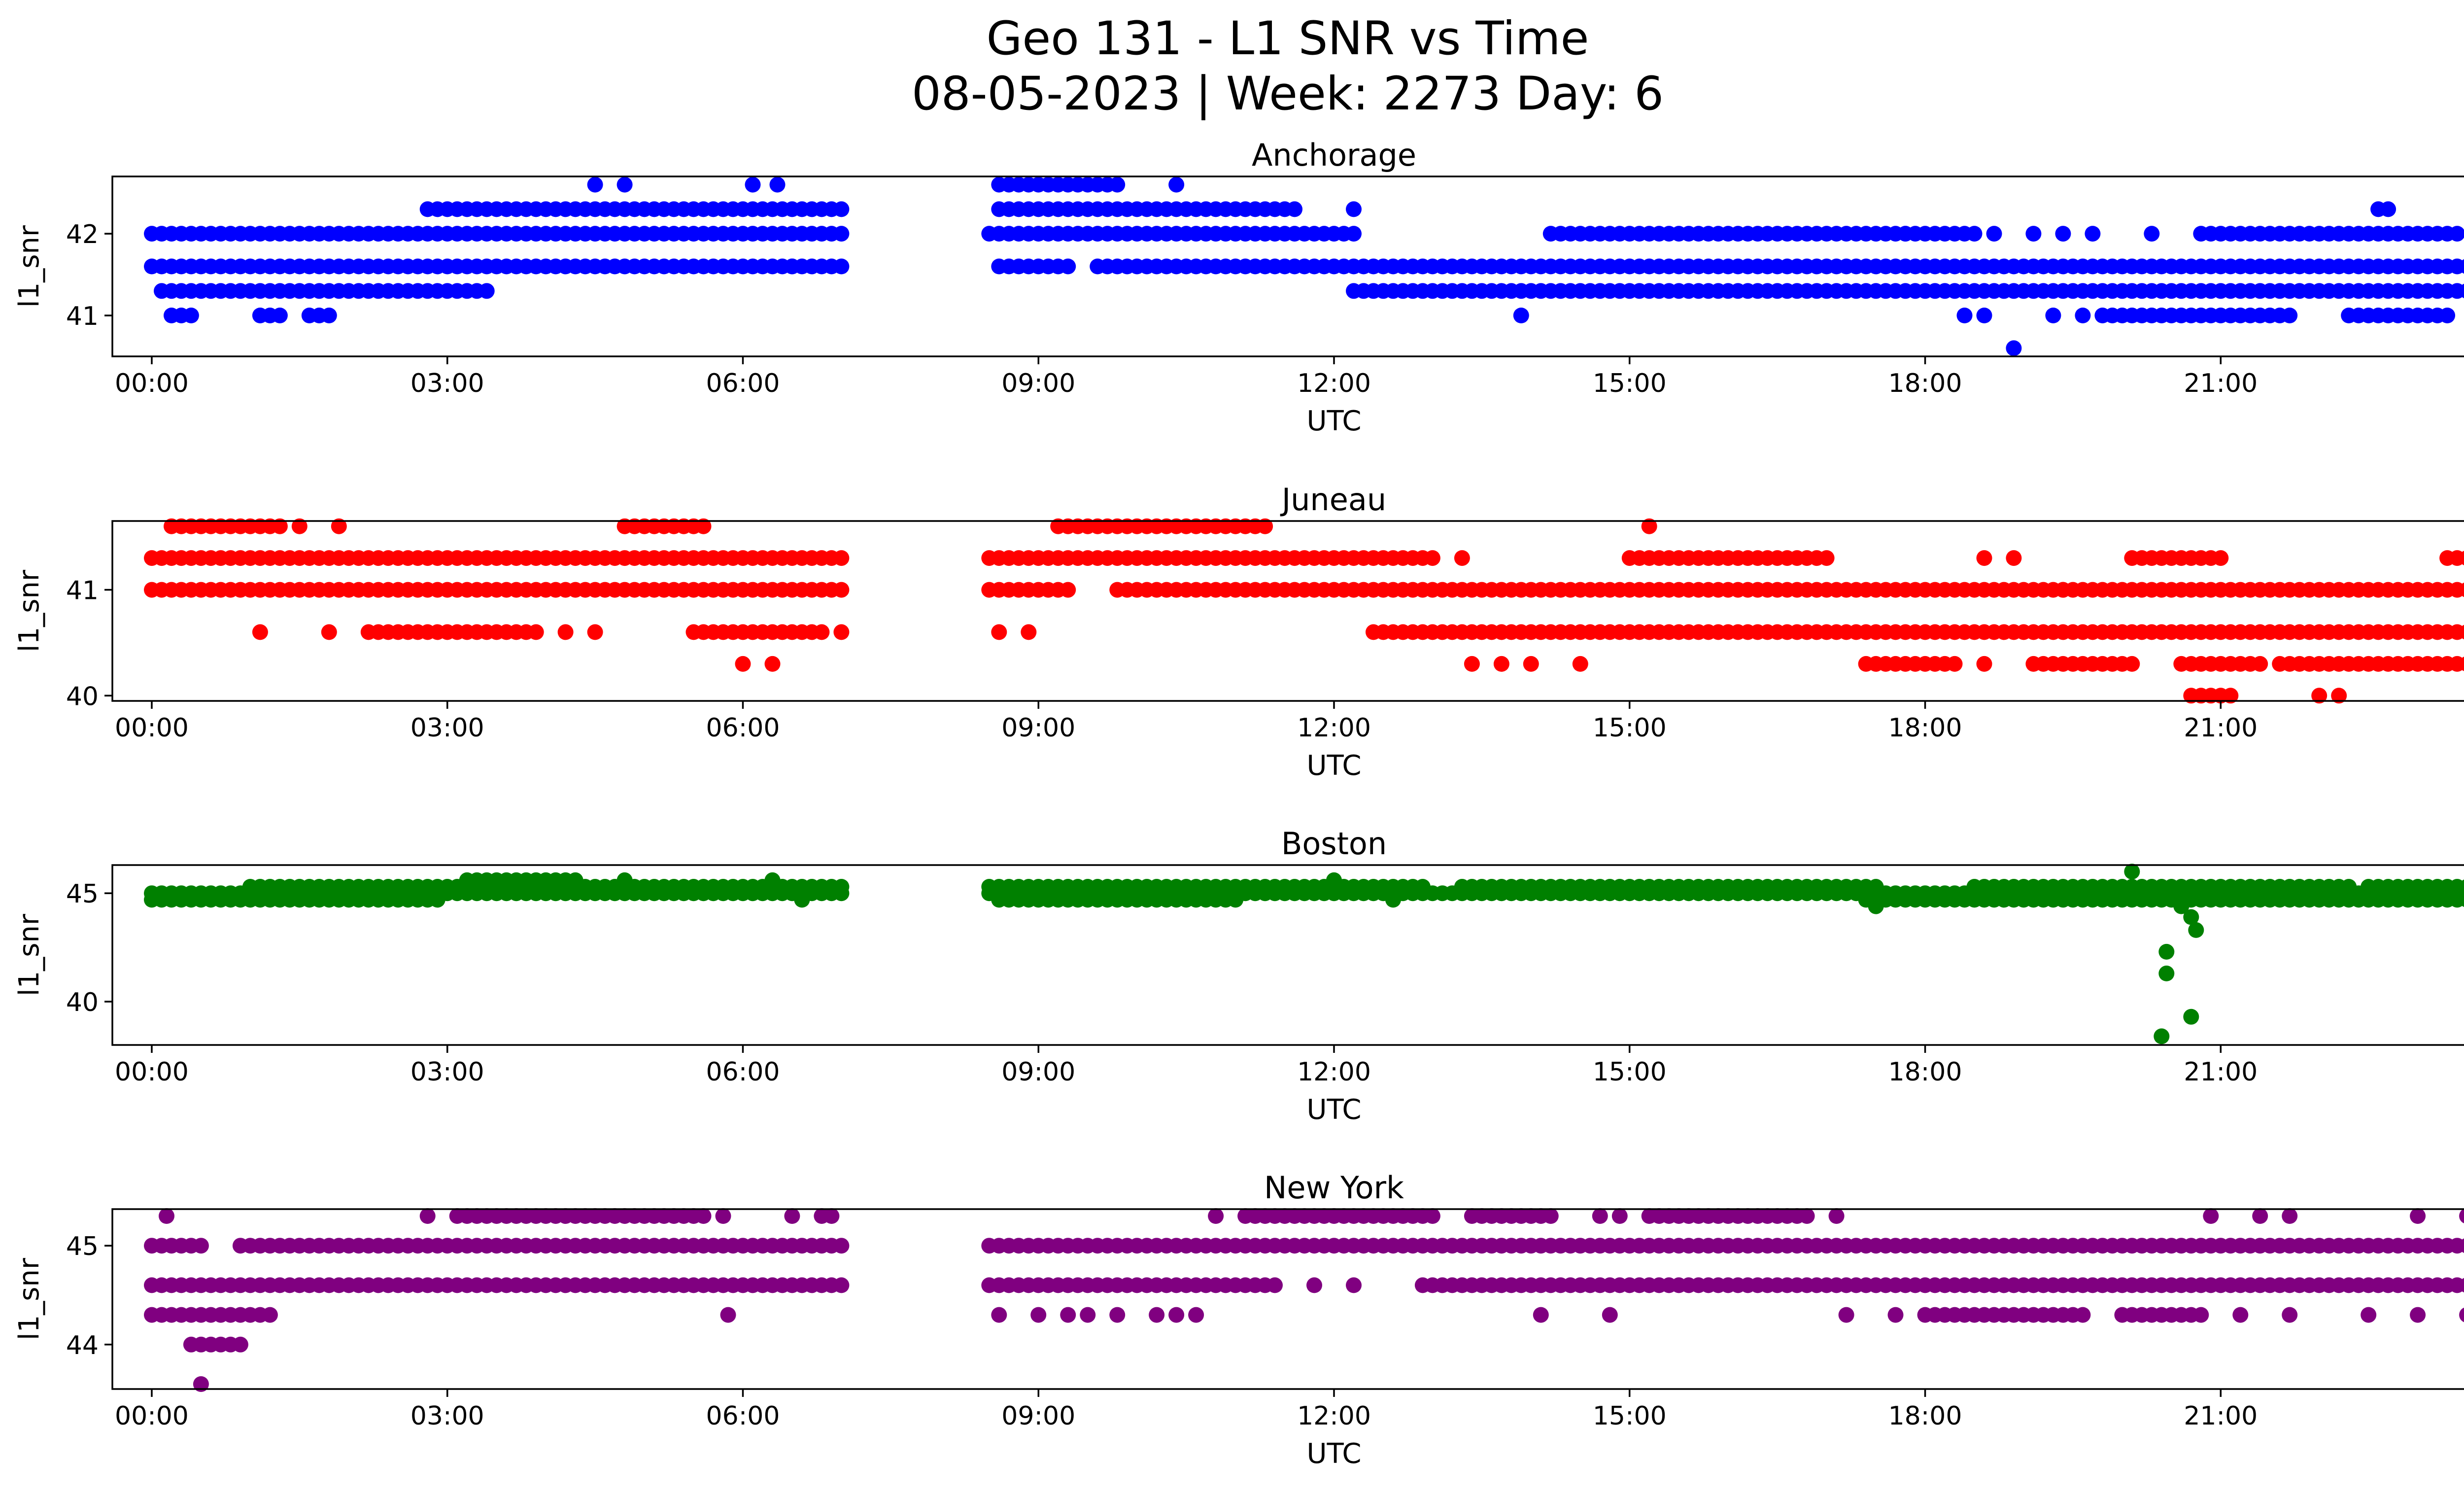 The width and height of the screenshot is (2464, 1495). Describe the element at coordinates (82, 894) in the screenshot. I see `y-tick-label: 45` at that location.